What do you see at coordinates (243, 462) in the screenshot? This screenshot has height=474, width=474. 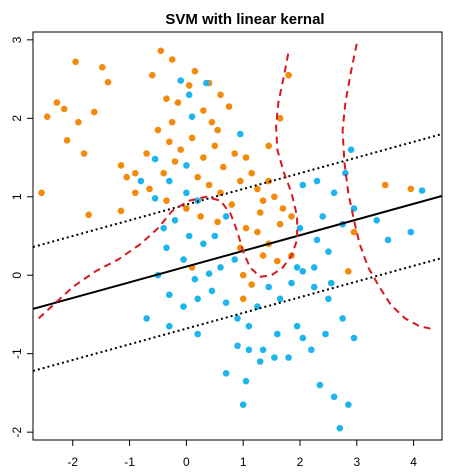 I see `x-tick-label: 1` at bounding box center [243, 462].